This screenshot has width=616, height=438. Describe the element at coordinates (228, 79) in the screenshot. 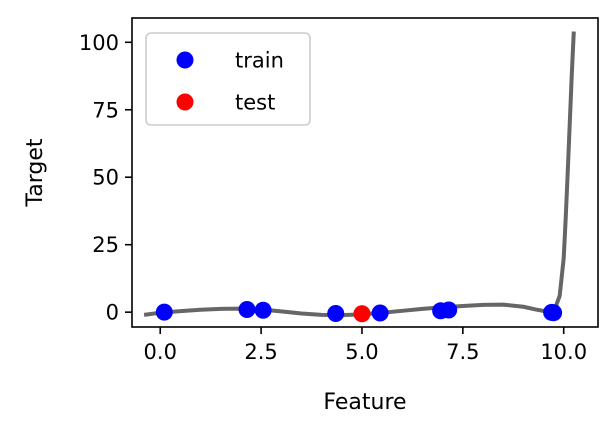

I see `legend-box` at that location.